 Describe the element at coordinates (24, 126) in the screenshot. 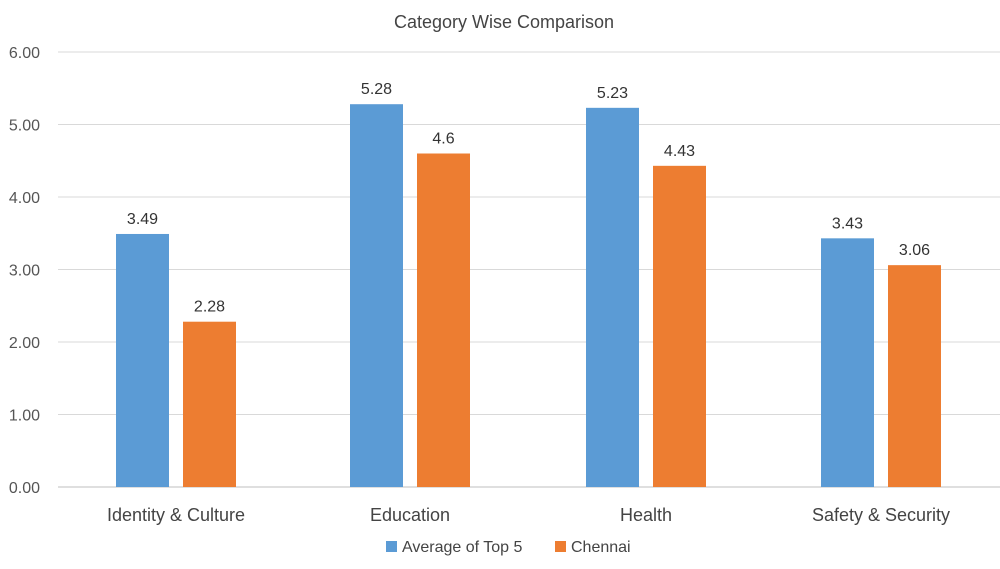

I see `y-tick-label: 5.00` at that location.